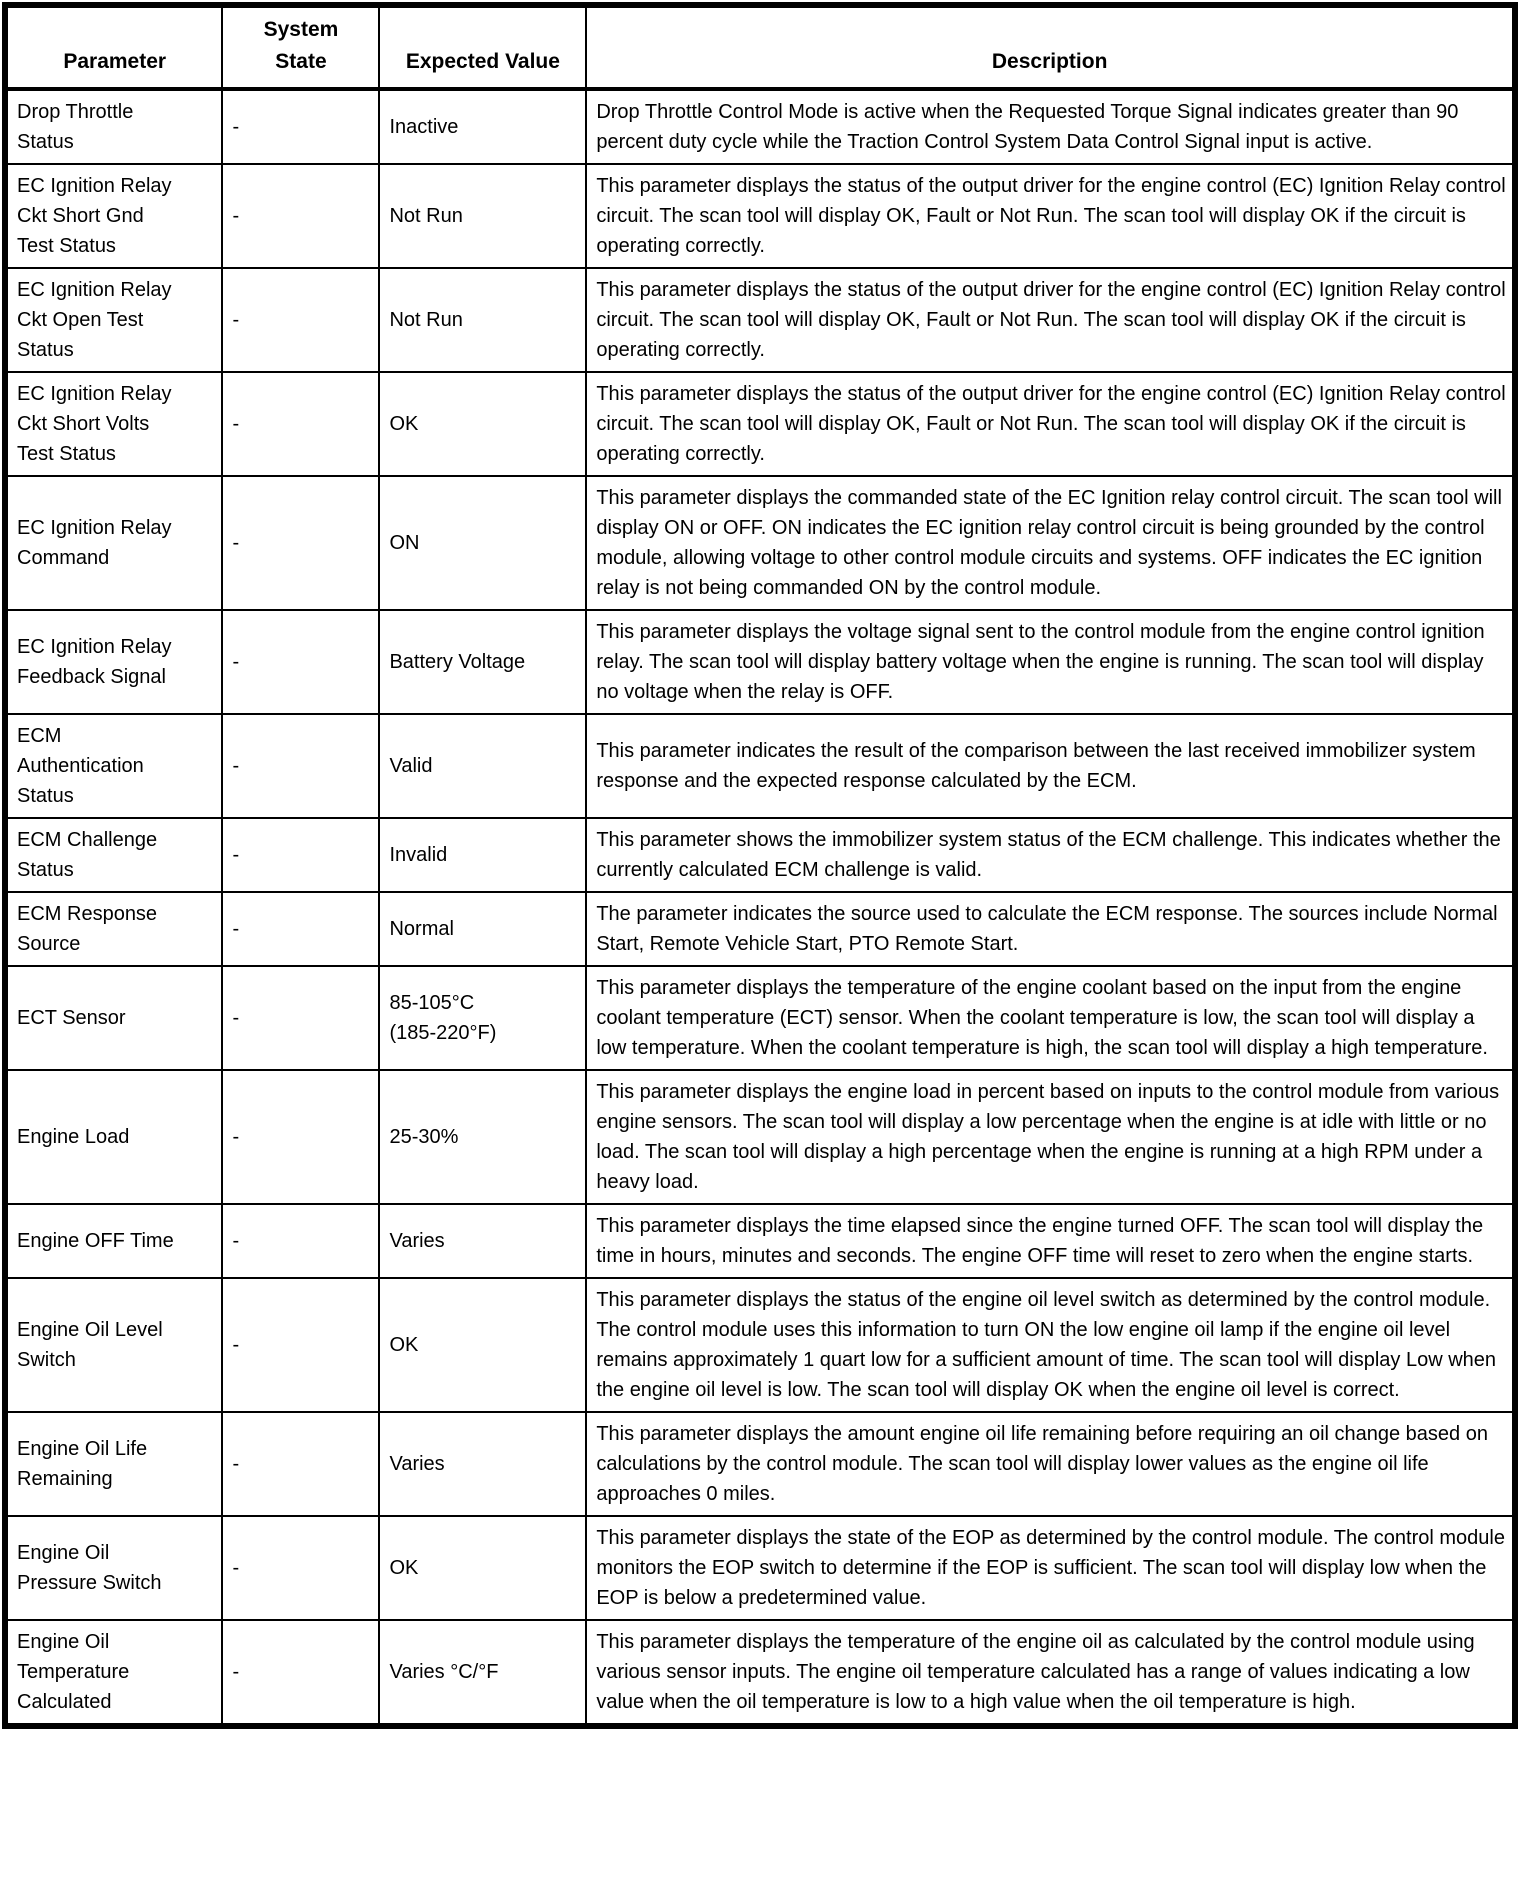 The width and height of the screenshot is (1520, 1904). What do you see at coordinates (483, 662) in the screenshot?
I see `value-cell: Battery Voltage` at bounding box center [483, 662].